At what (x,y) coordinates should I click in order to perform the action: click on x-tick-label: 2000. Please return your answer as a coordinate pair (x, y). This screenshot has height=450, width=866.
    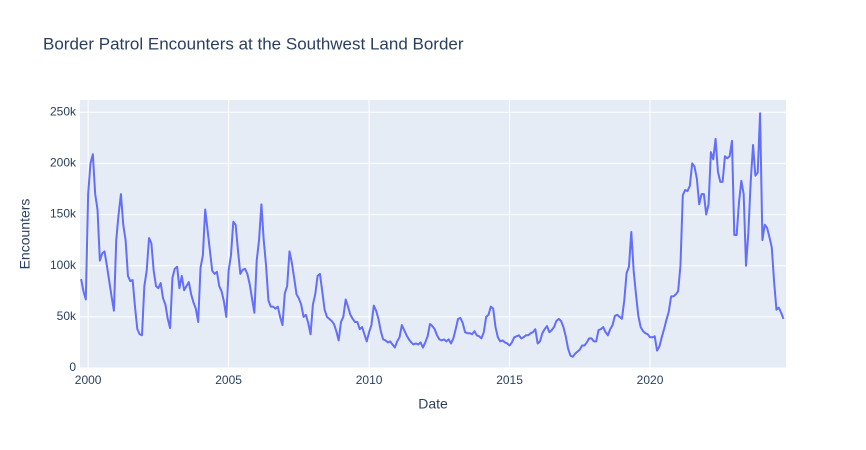
    Looking at the image, I should click on (88, 380).